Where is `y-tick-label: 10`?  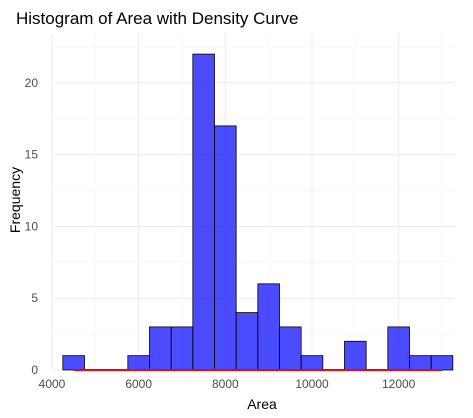
y-tick-label: 10 is located at coordinates (32, 226).